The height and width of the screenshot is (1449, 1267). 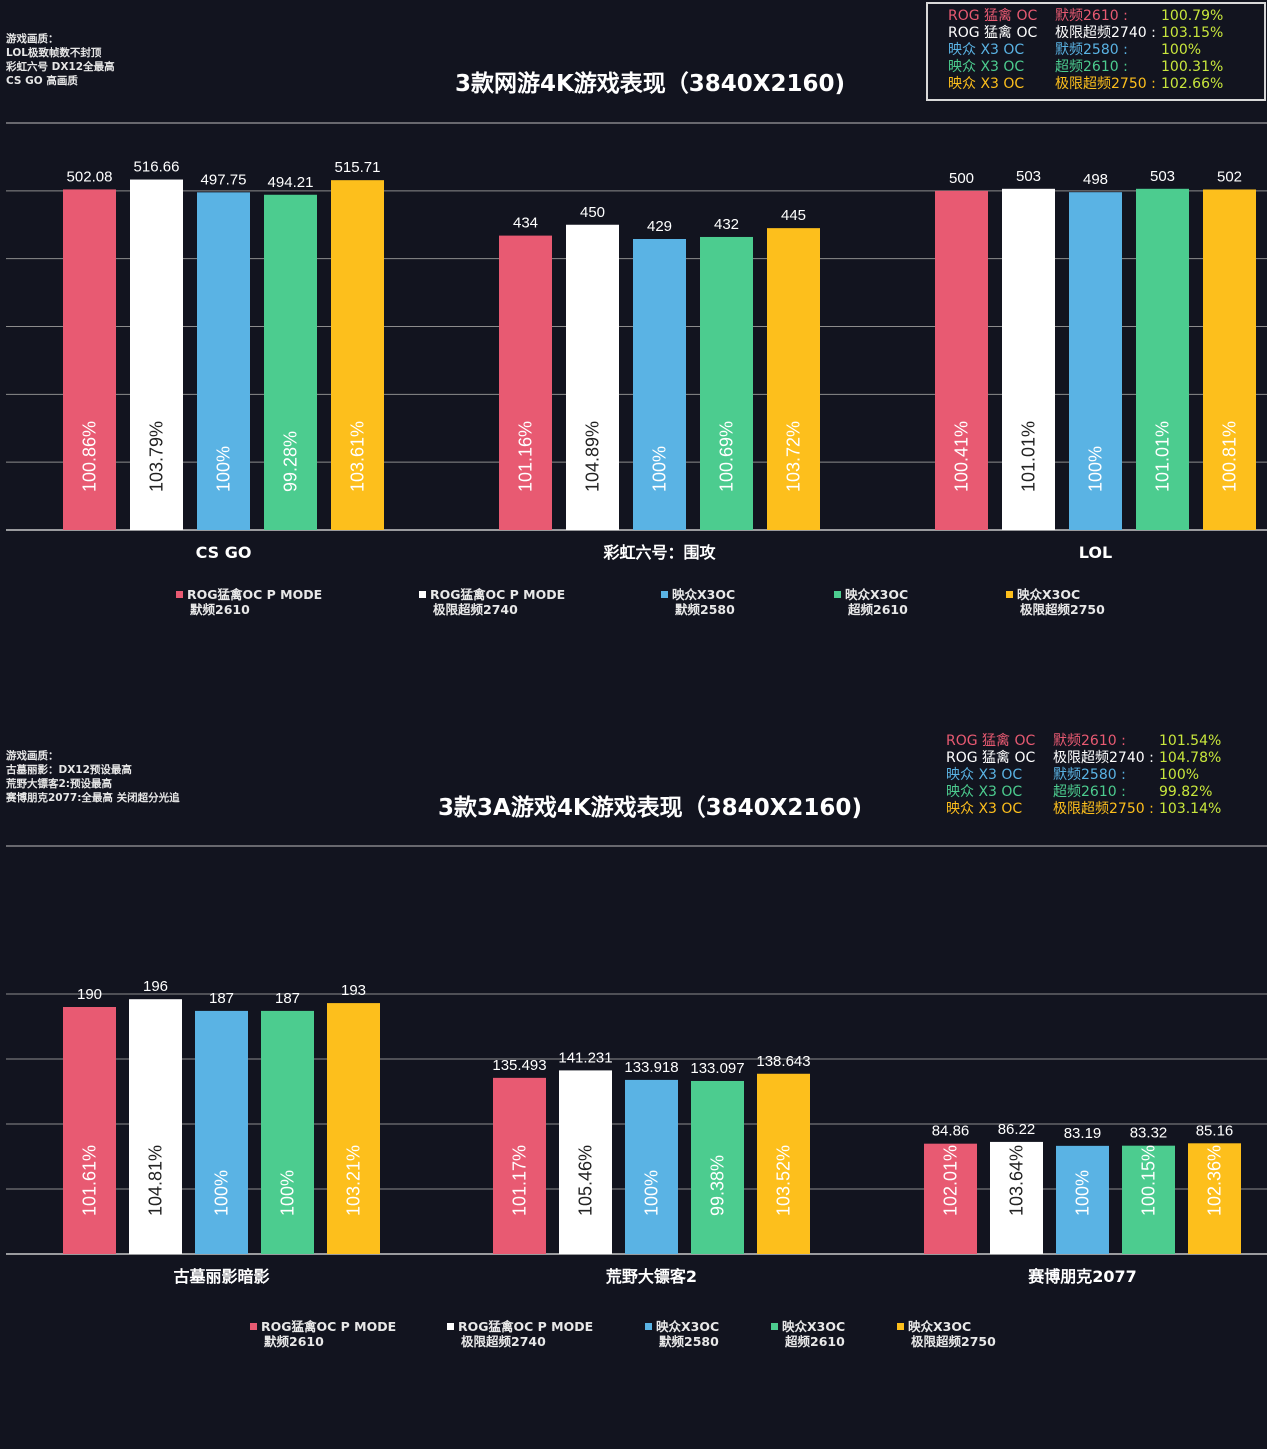 What do you see at coordinates (1095, 179) in the screenshot?
I see `value-label: 498` at bounding box center [1095, 179].